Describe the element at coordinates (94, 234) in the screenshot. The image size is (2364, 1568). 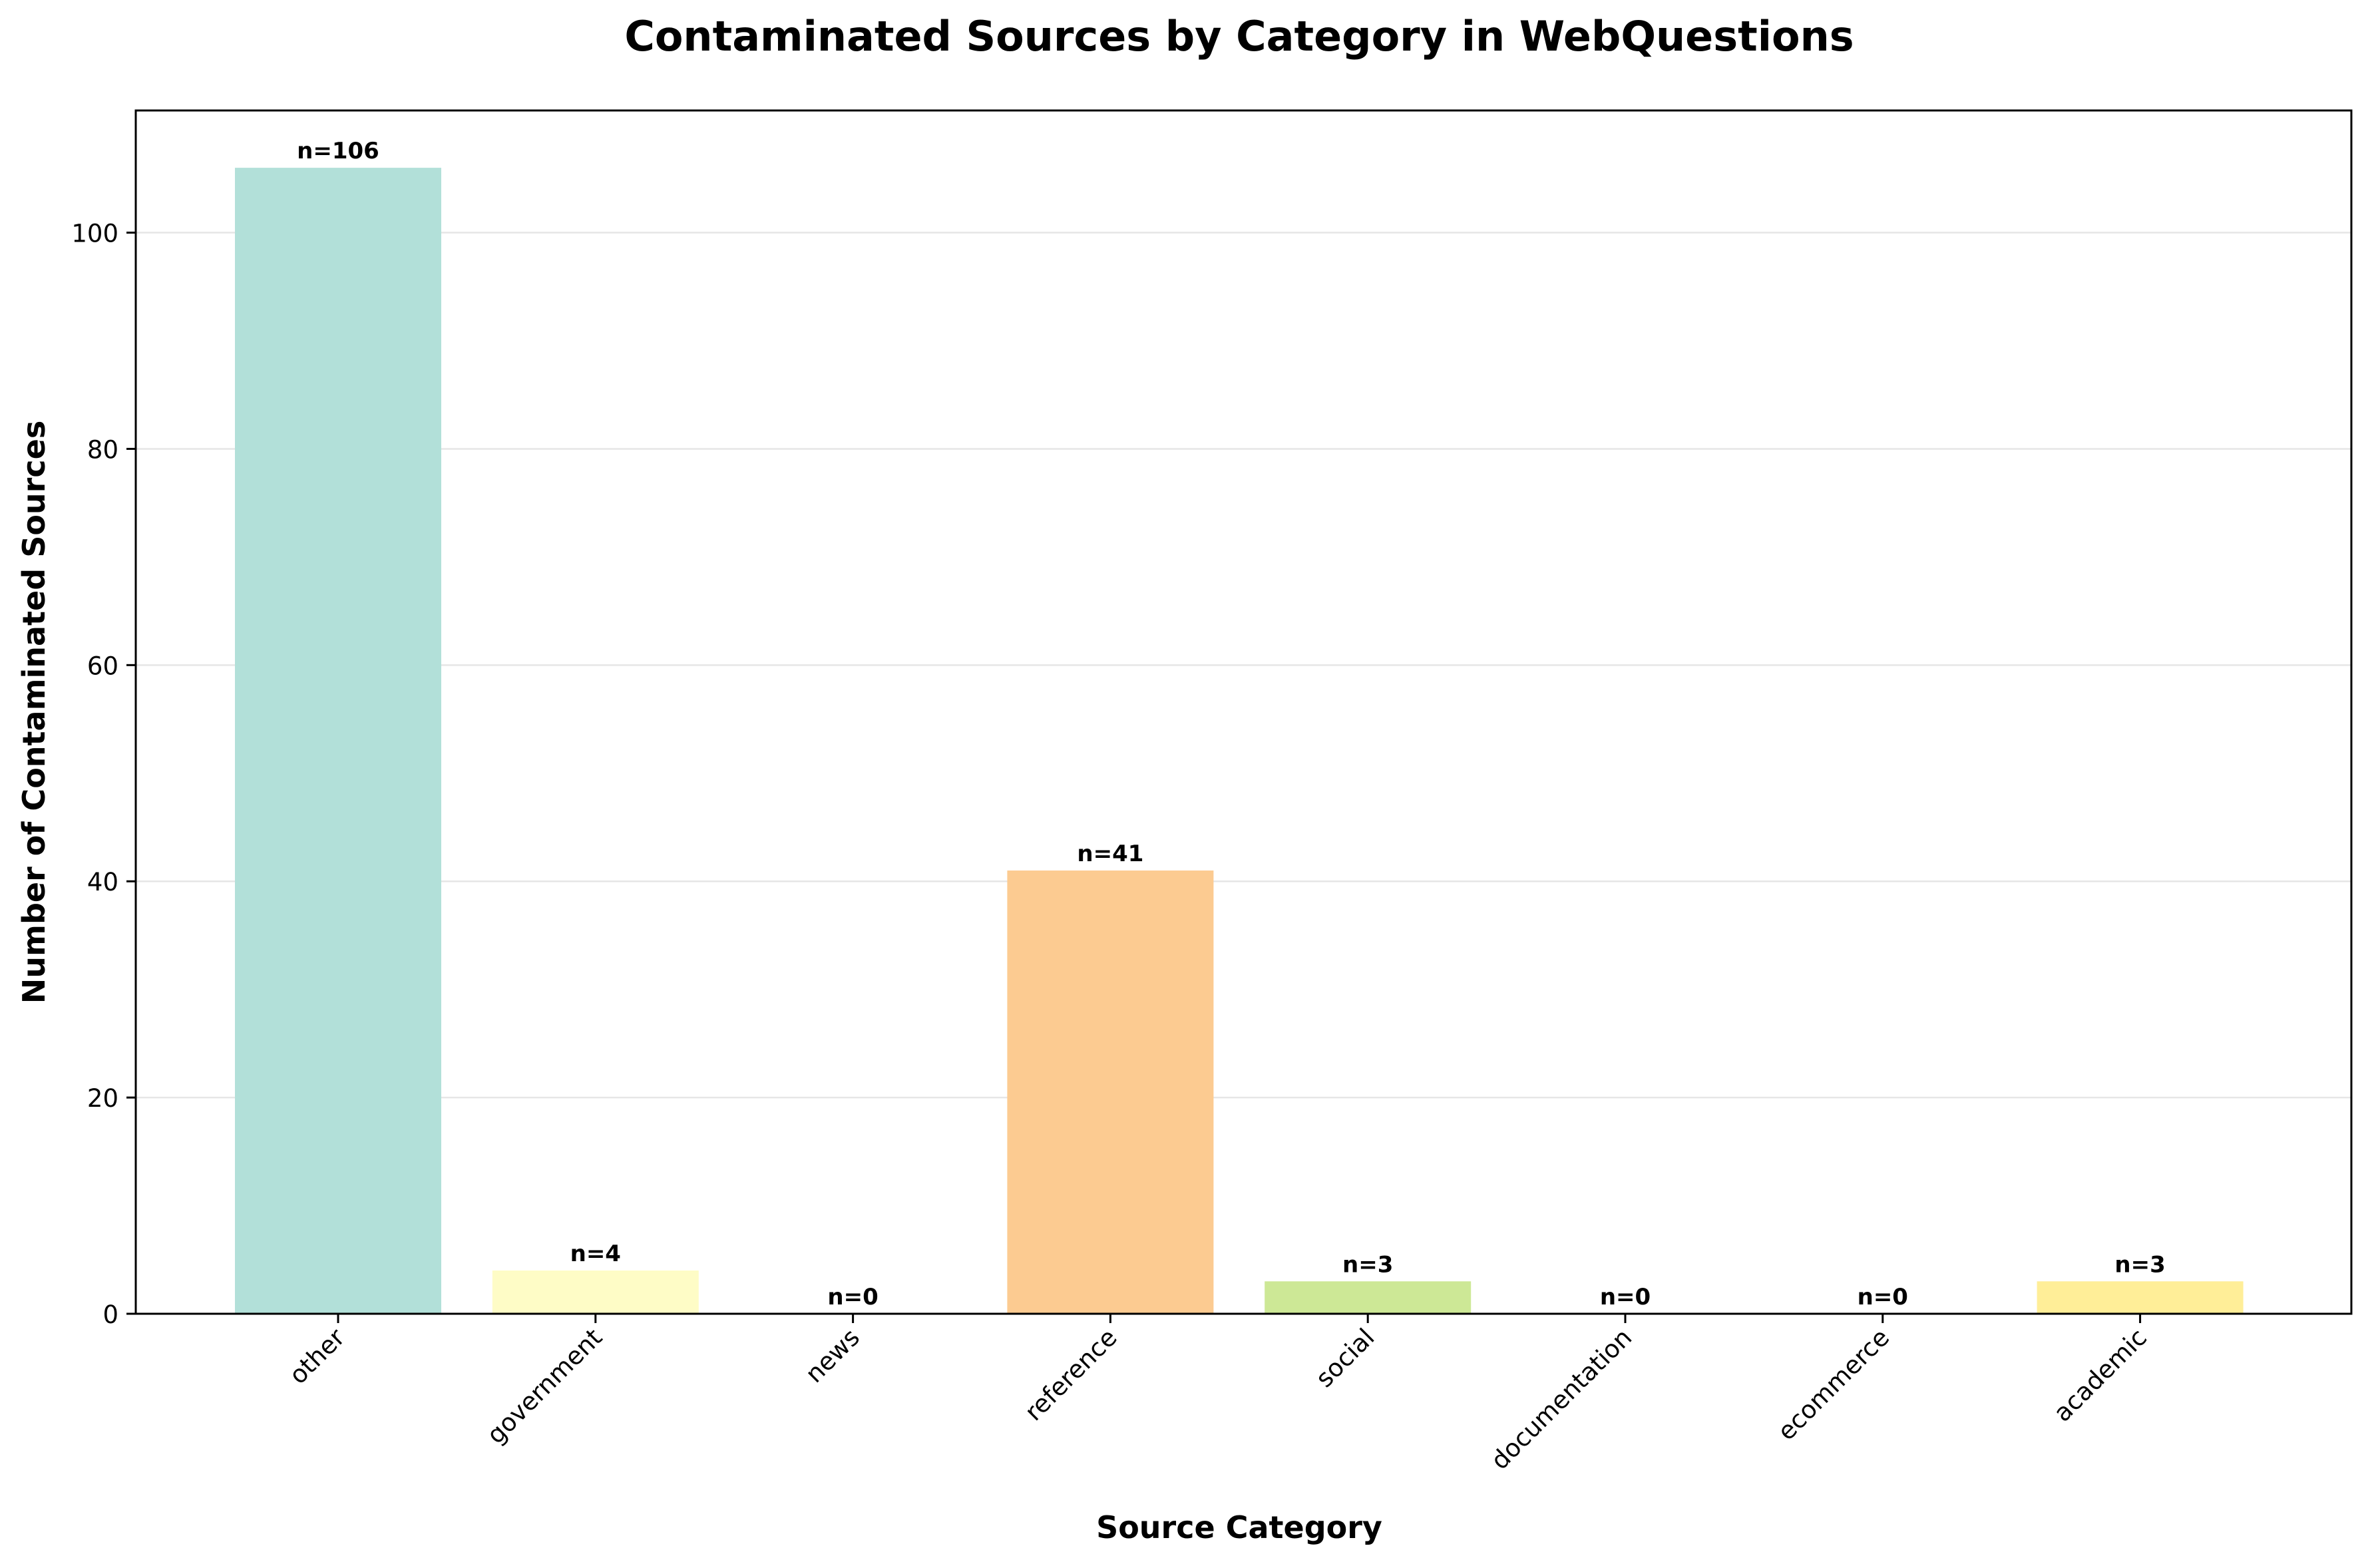
I see `y-tick-label: 100` at that location.